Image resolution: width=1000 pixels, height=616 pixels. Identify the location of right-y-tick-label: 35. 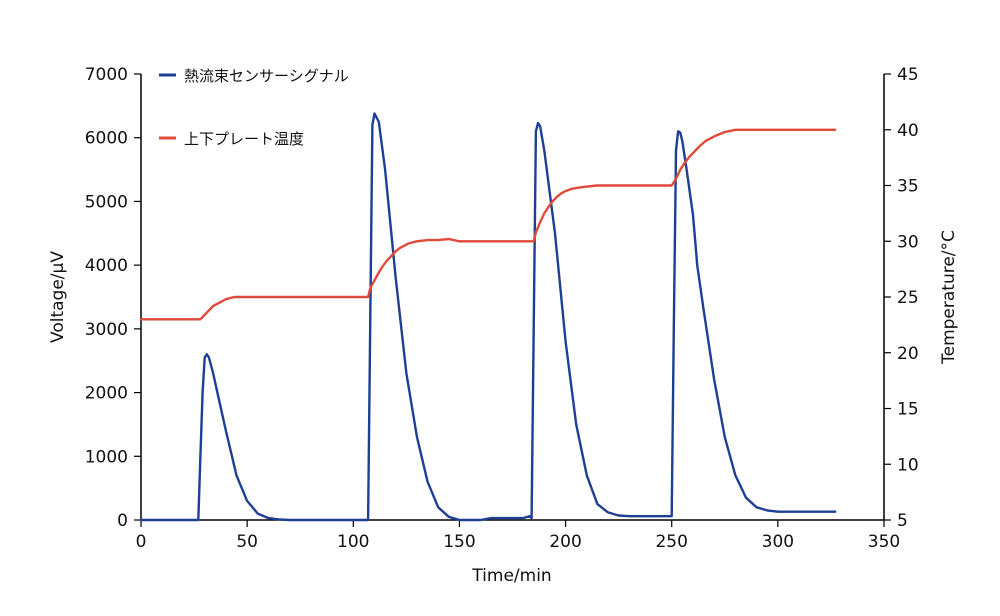
(908, 187).